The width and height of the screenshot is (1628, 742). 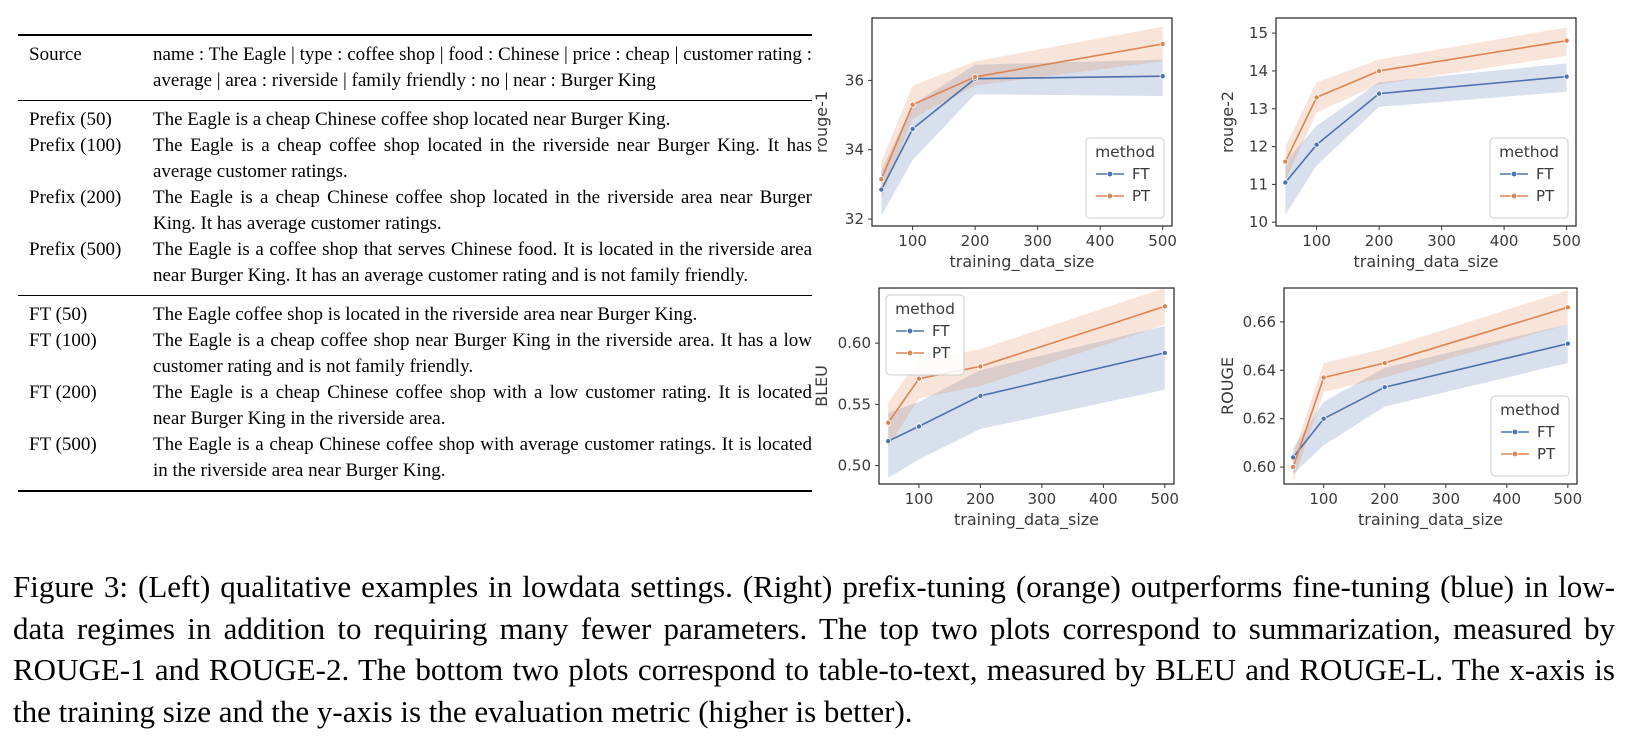 I want to click on ci-band-ft, so click(x=1022, y=137).